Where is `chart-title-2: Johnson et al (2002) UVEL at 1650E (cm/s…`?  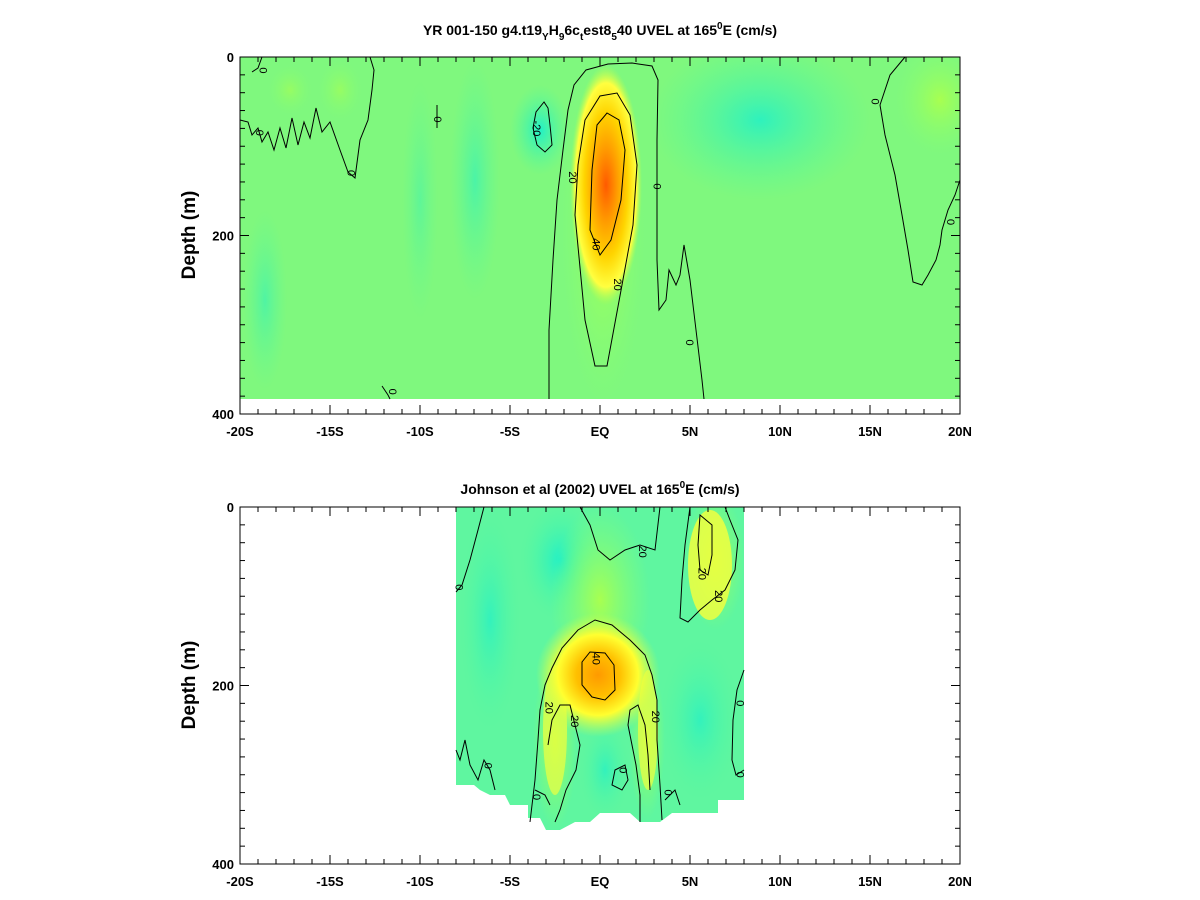
chart-title-2: Johnson et al (2002) UVEL at 1650E (cm/s… is located at coordinates (599, 488).